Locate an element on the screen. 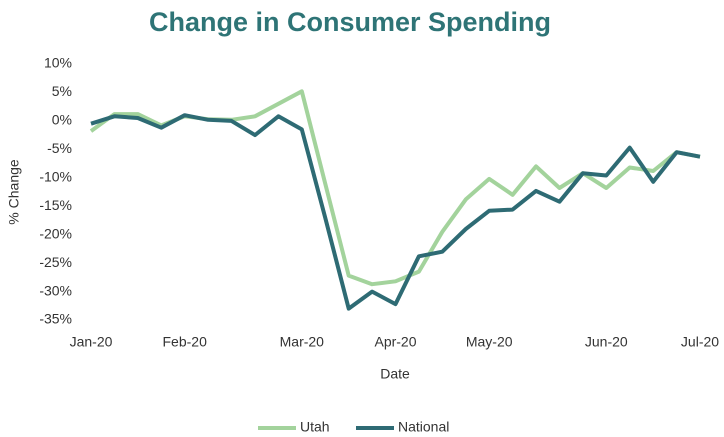 This screenshot has height=437, width=724. x-tick-label: Mar-20 is located at coordinates (302, 342).